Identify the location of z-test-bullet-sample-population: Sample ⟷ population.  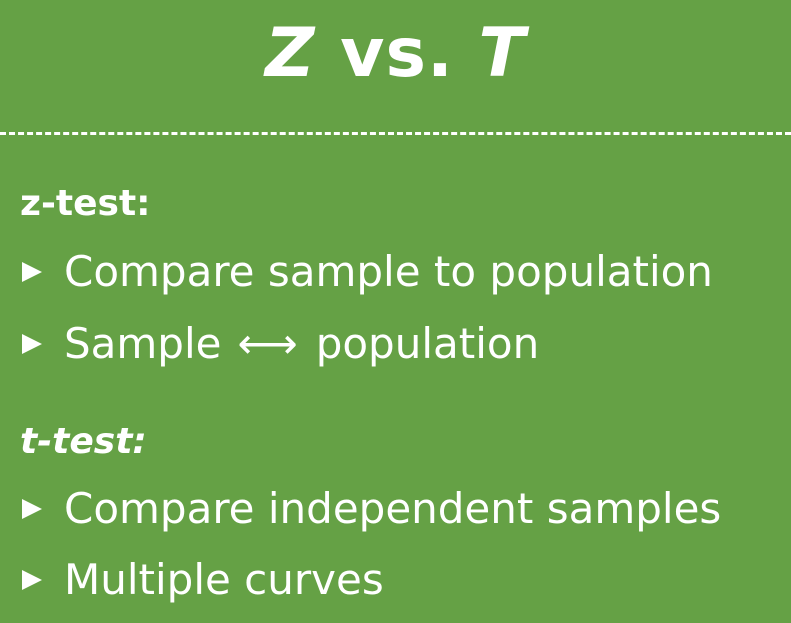
(280, 344).